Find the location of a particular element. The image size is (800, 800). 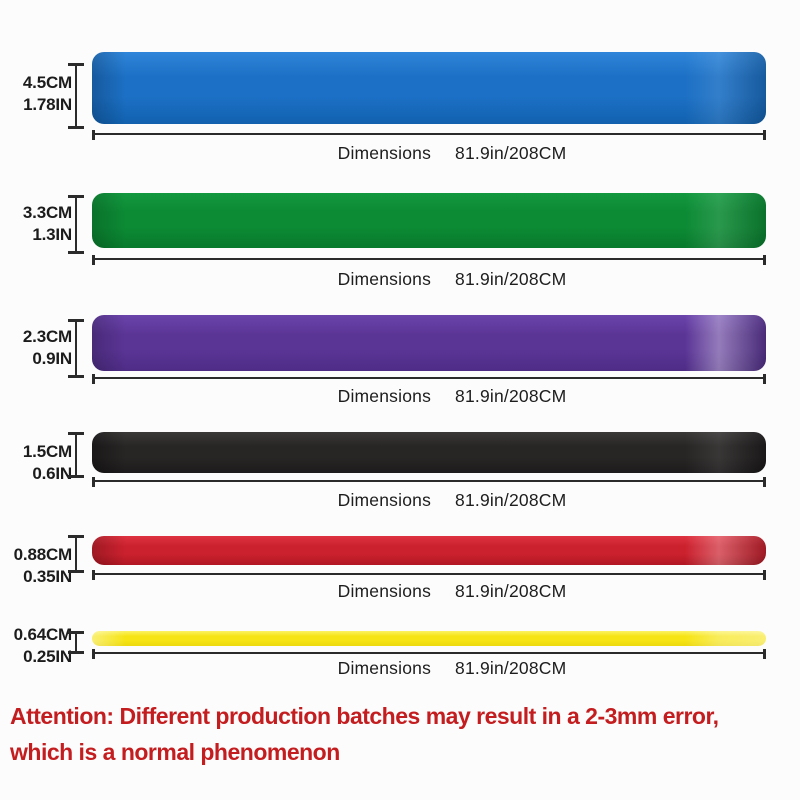

band-size-cm: 0.64CM is located at coordinates (43, 634).